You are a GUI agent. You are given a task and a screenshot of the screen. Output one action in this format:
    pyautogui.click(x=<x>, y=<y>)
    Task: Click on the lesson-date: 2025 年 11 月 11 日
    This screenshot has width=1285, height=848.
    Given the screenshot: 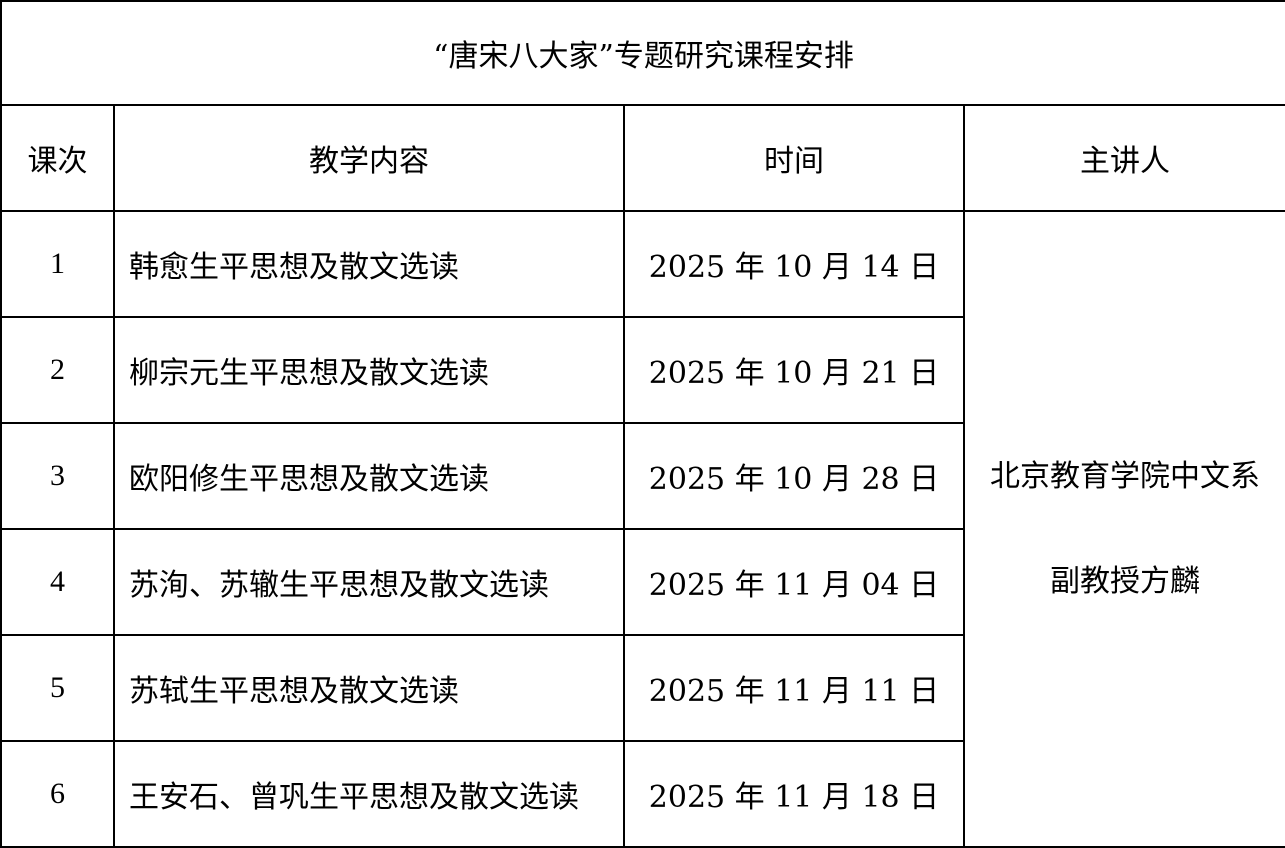 What is the action you would take?
    pyautogui.click(x=794, y=688)
    